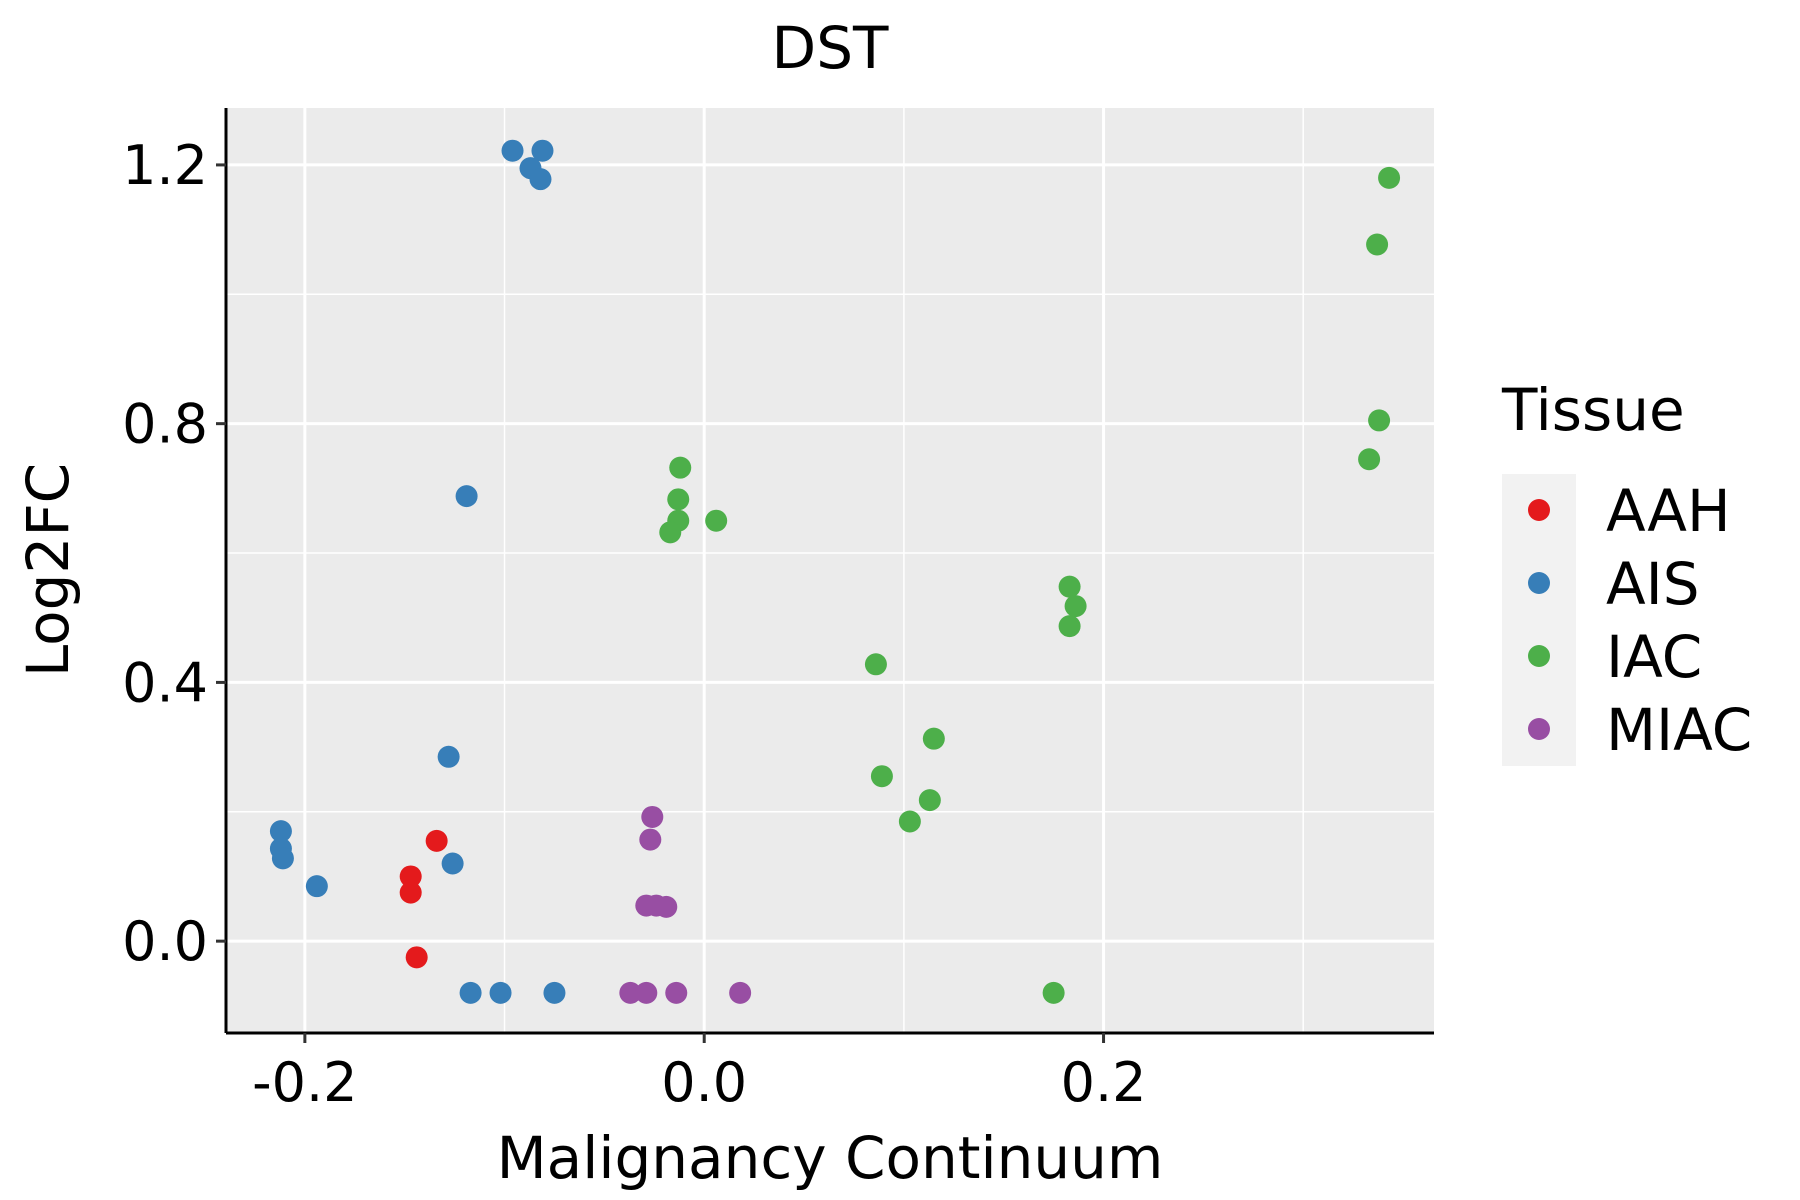  Describe the element at coordinates (1539, 510) in the screenshot. I see `legend-key-aah` at that location.